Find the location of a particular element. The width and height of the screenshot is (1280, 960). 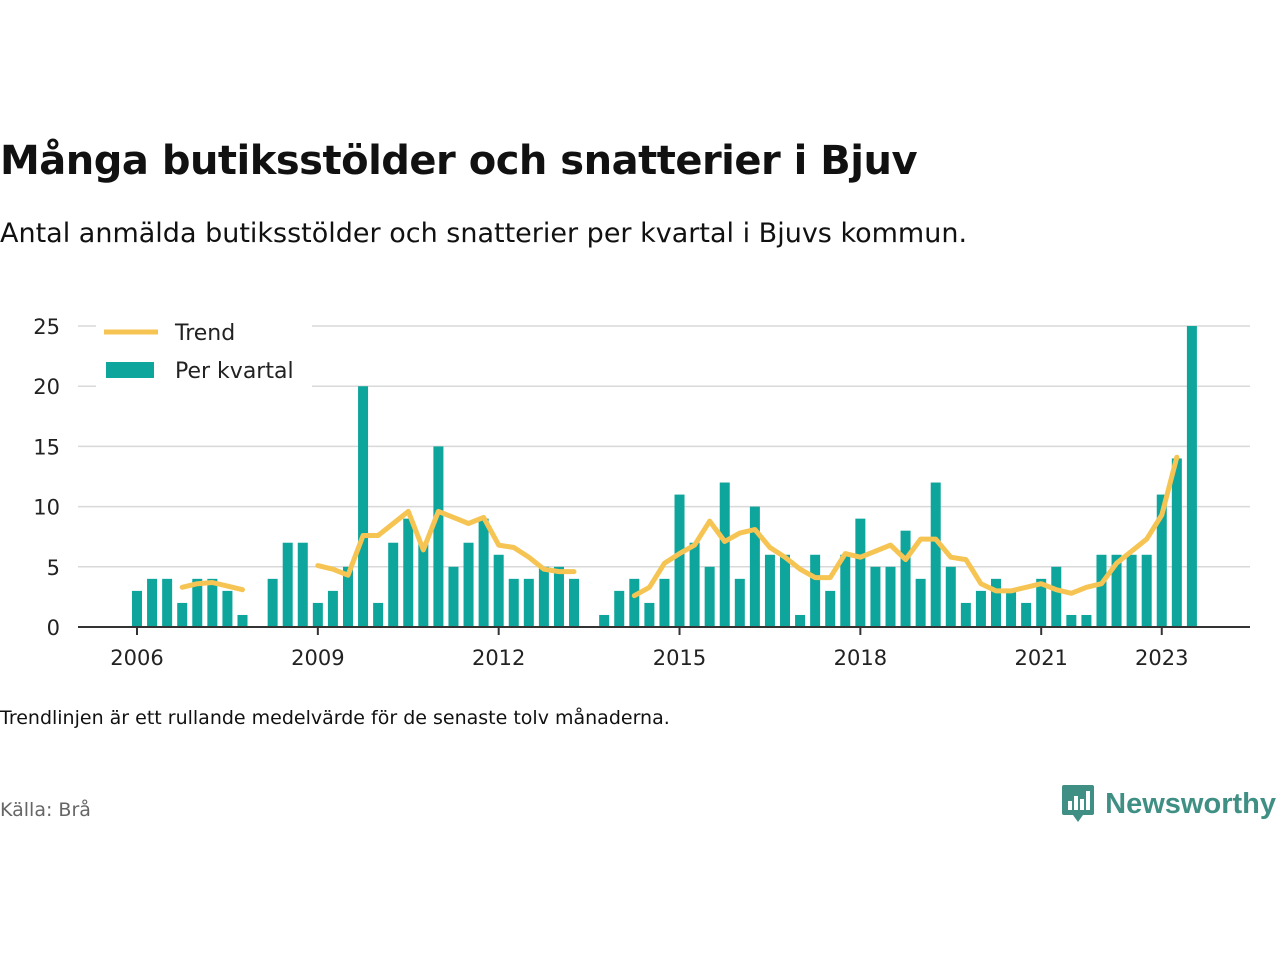

x-tick-label: 2009 is located at coordinates (317, 658).